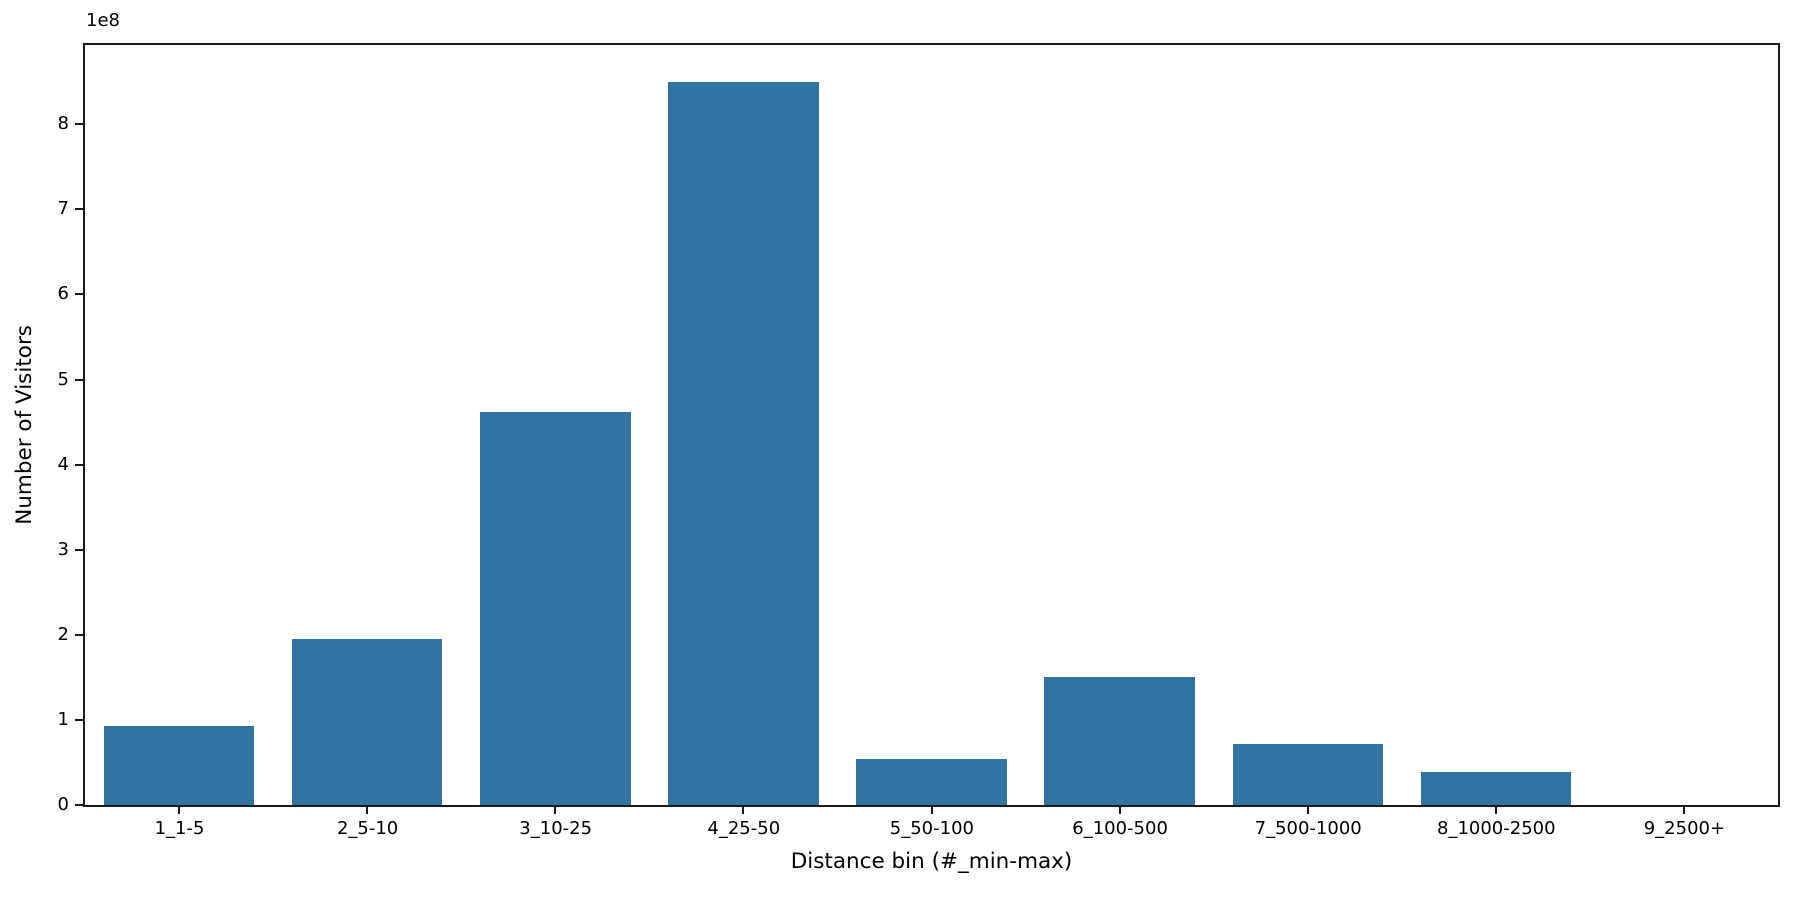 This screenshot has width=1800, height=900. I want to click on y-tick-label-3: 3, so click(63, 549).